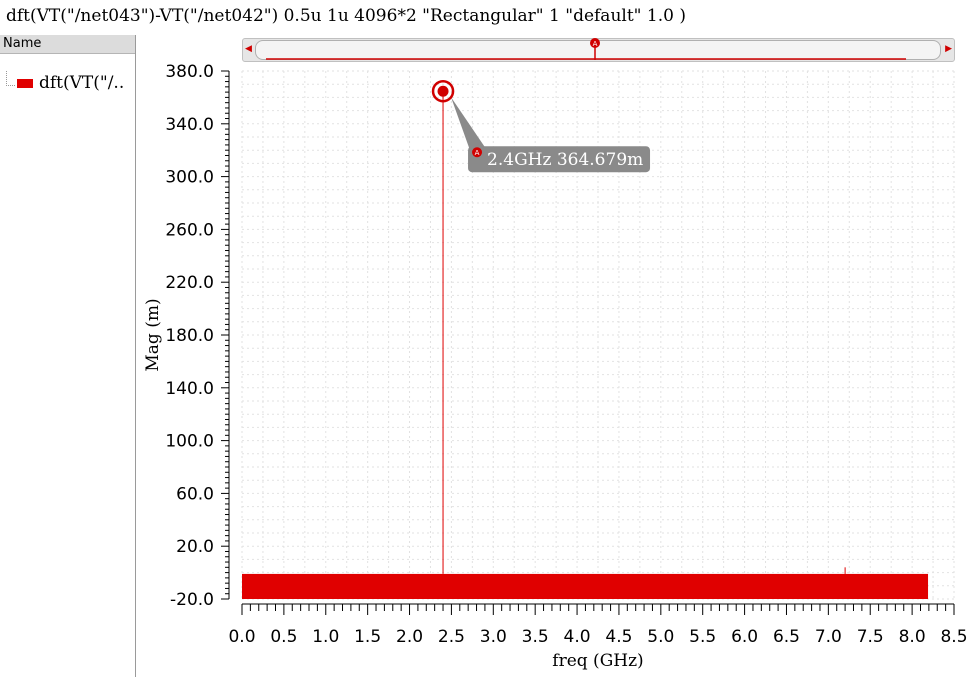 The height and width of the screenshot is (677, 975). I want to click on x-tick-label: 2.5, so click(451, 637).